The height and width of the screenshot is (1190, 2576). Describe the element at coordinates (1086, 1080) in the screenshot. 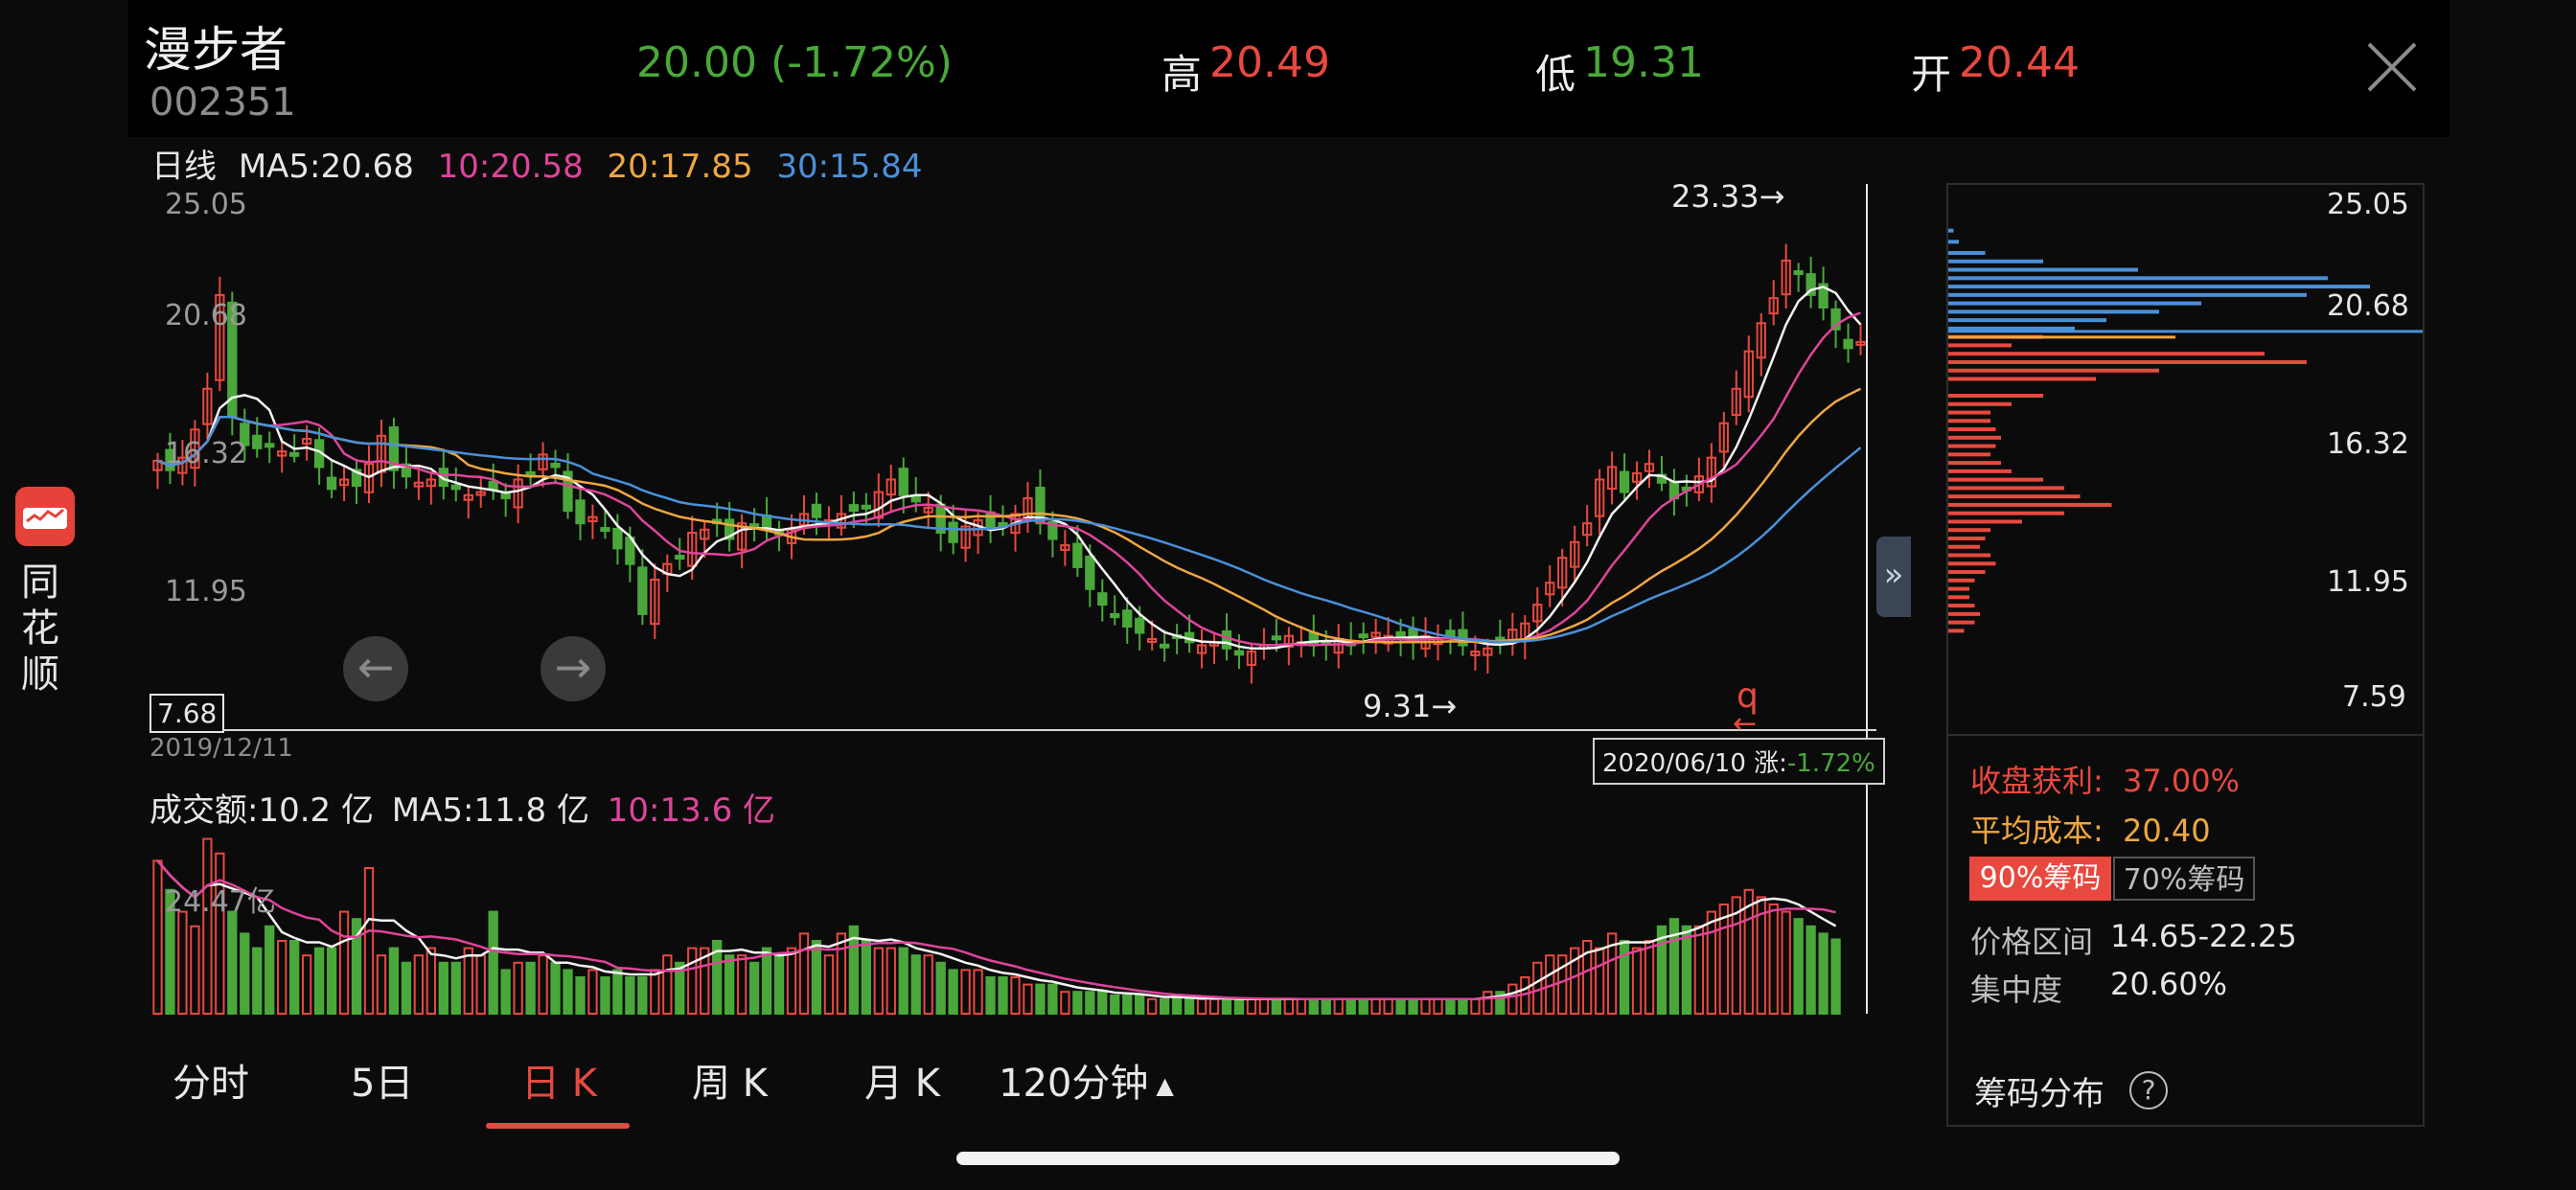

I see `tab-120min: 120分钟 ▲` at that location.